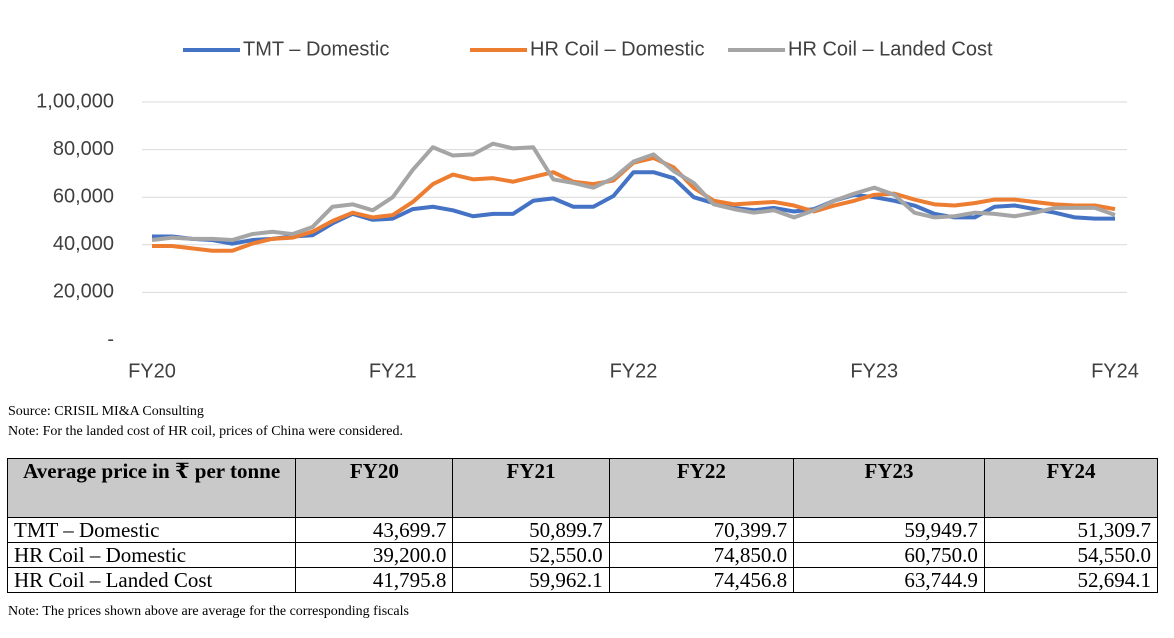 The width and height of the screenshot is (1174, 638). I want to click on header-cell: FY20, so click(374, 488).